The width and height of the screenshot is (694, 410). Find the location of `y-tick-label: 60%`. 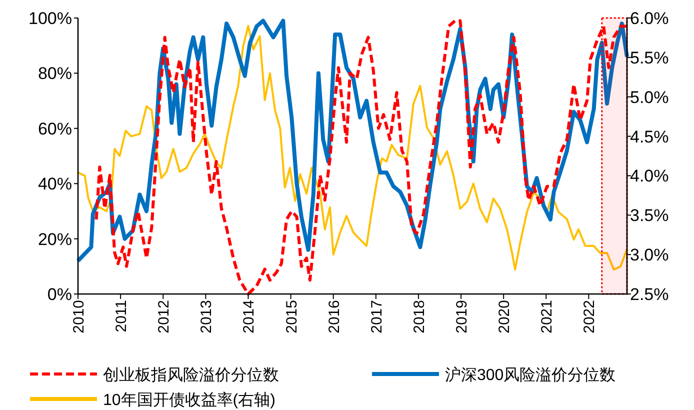

y-tick-label: 60% is located at coordinates (55, 128).